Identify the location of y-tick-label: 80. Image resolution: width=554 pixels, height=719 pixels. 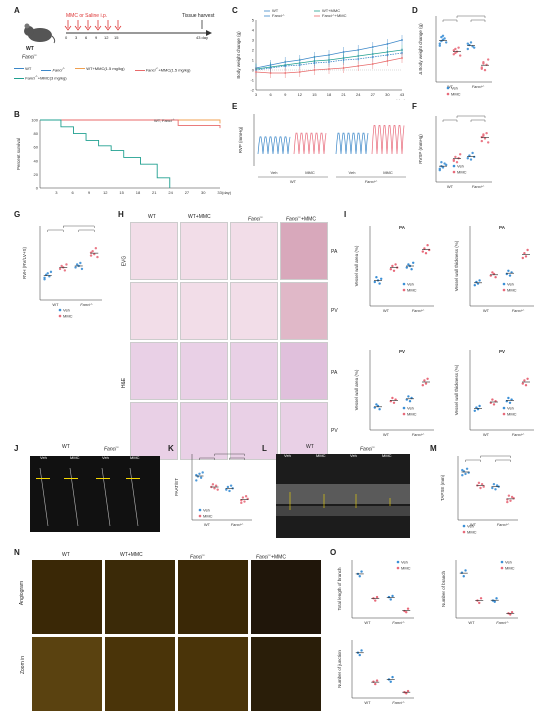
(36, 133).